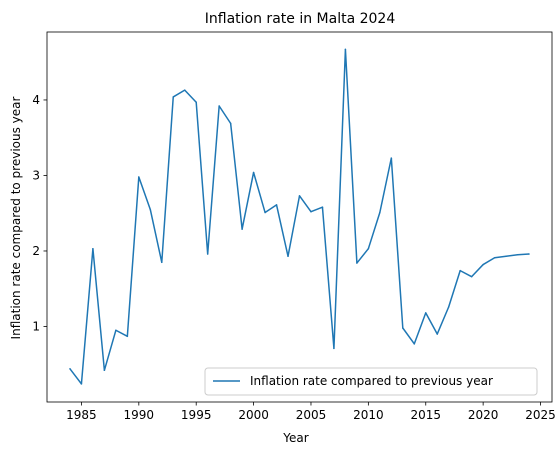 Image resolution: width=560 pixels, height=455 pixels. Describe the element at coordinates (139, 415) in the screenshot. I see `x-tick-label: 1990` at that location.